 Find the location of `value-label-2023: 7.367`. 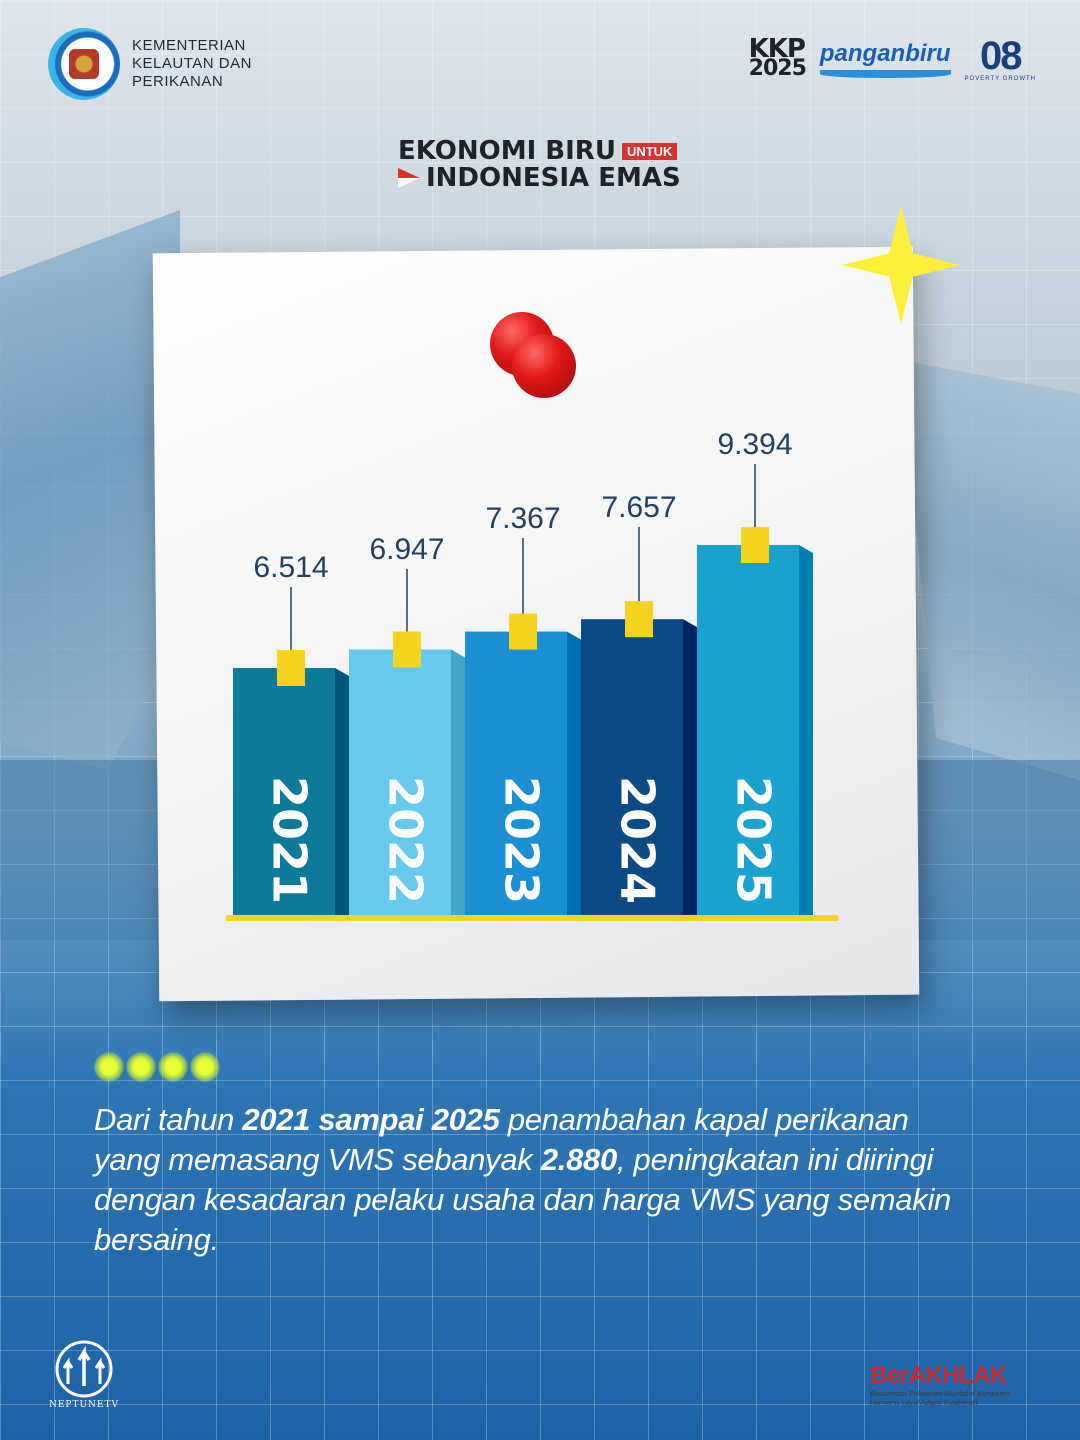

value-label-2023: 7.367 is located at coordinates (522, 518).